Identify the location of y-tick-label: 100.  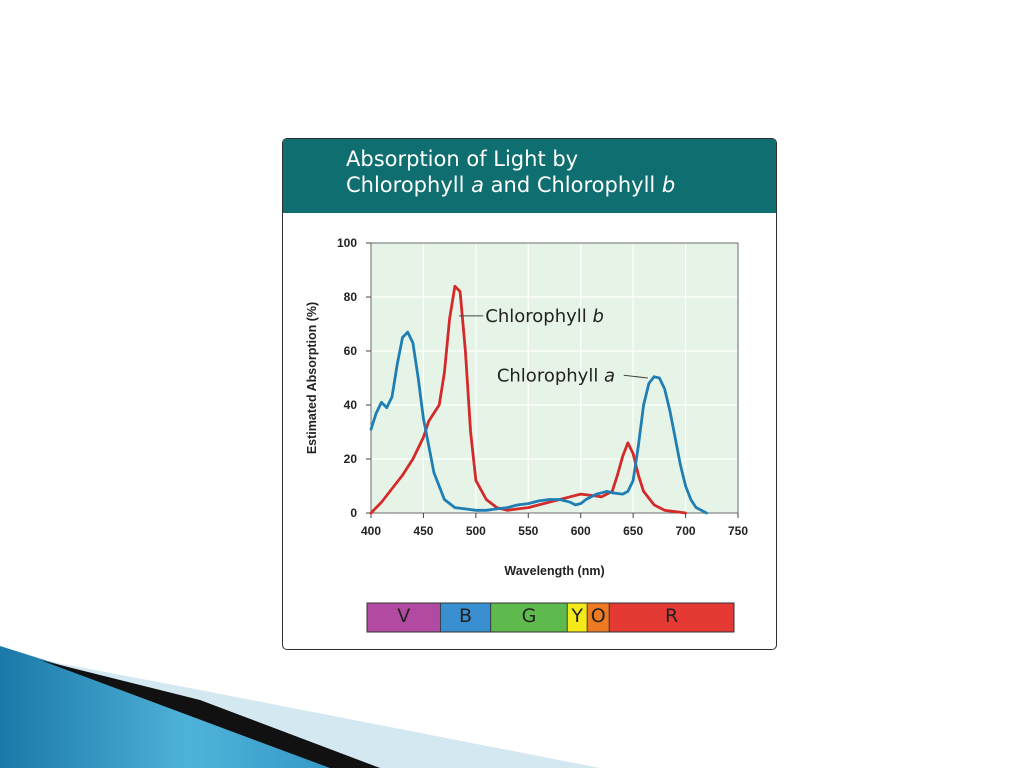
(347, 243).